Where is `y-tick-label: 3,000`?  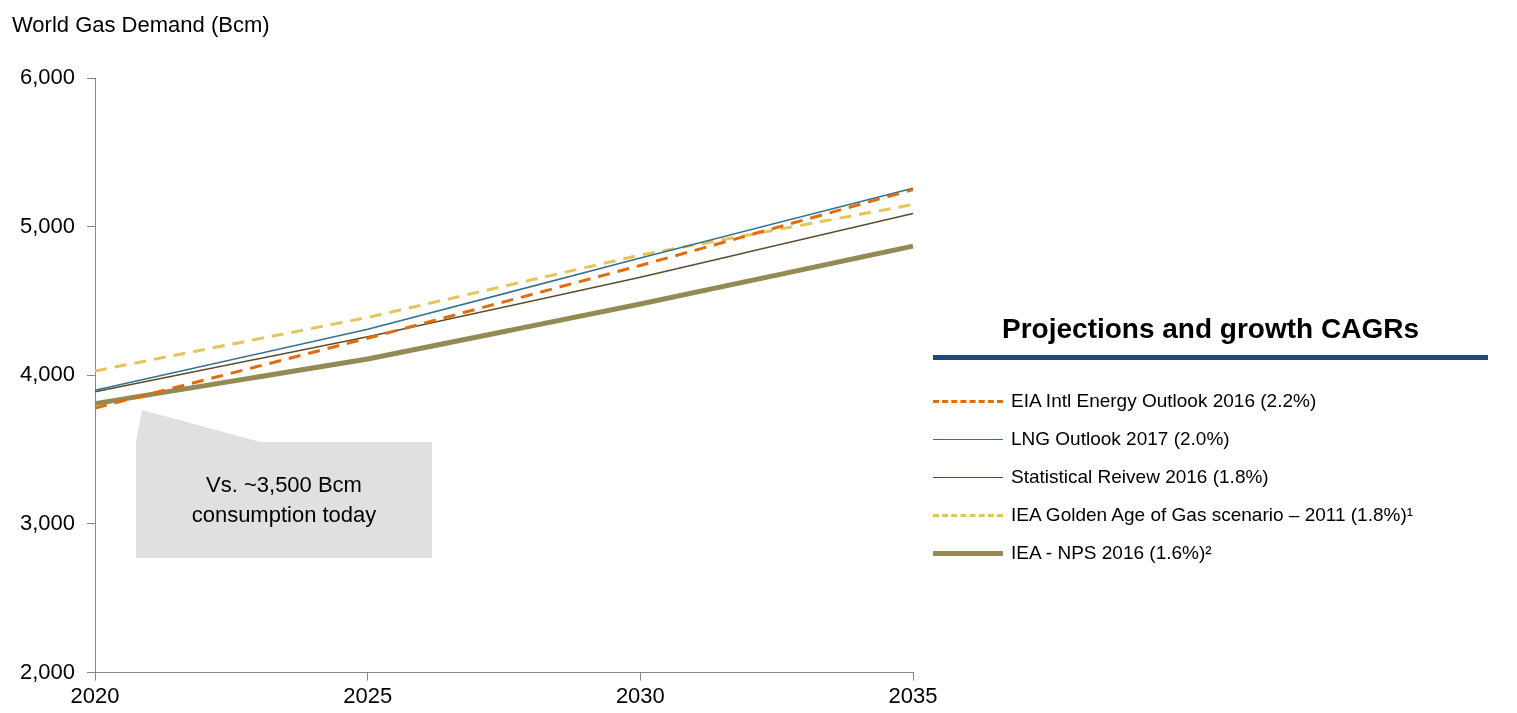
y-tick-label: 3,000 is located at coordinates (47, 523).